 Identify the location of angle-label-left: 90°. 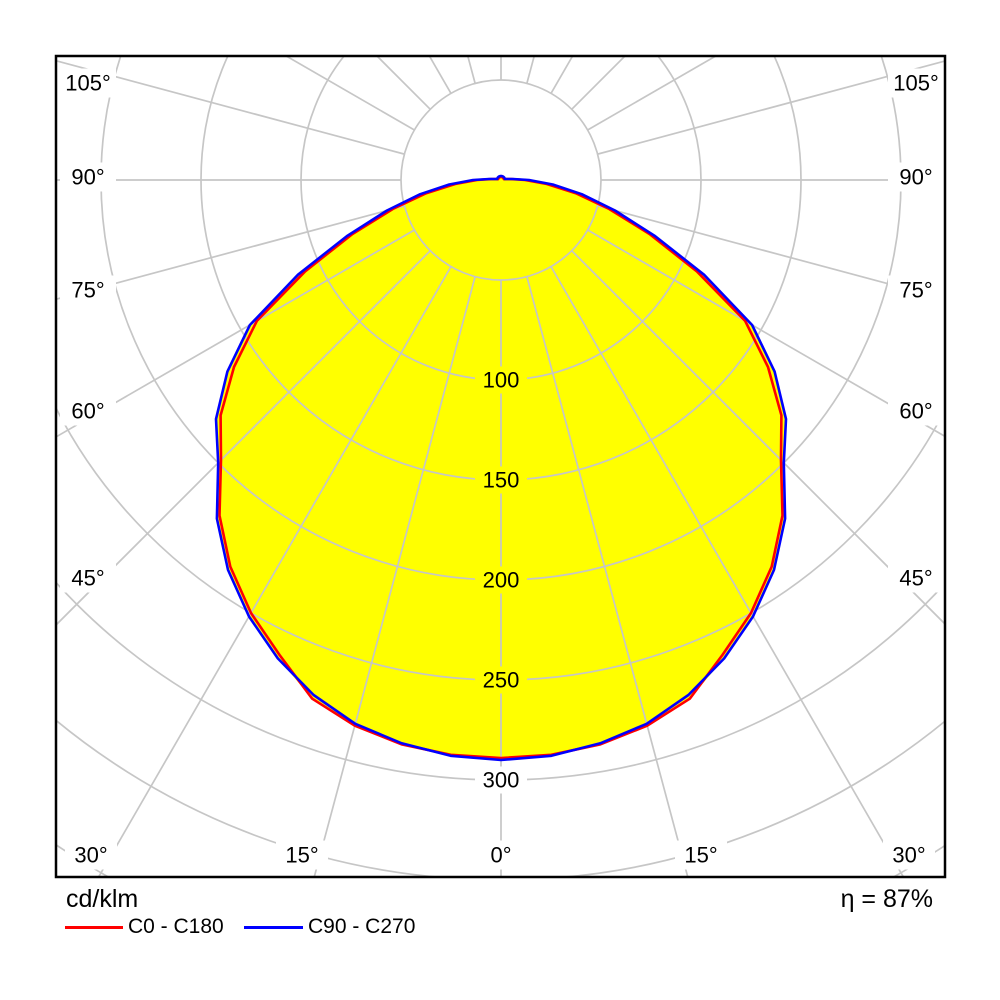
(87, 177).